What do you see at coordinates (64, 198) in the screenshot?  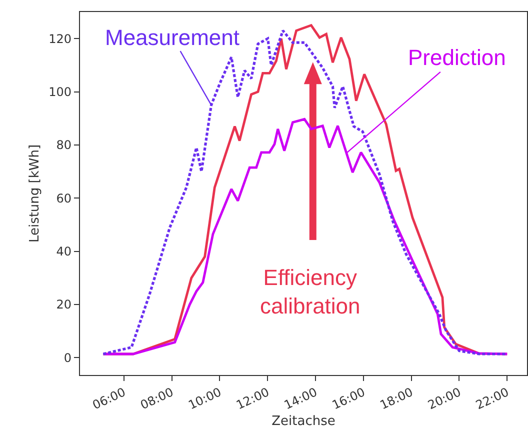 I see `y-tick-label: 60` at bounding box center [64, 198].